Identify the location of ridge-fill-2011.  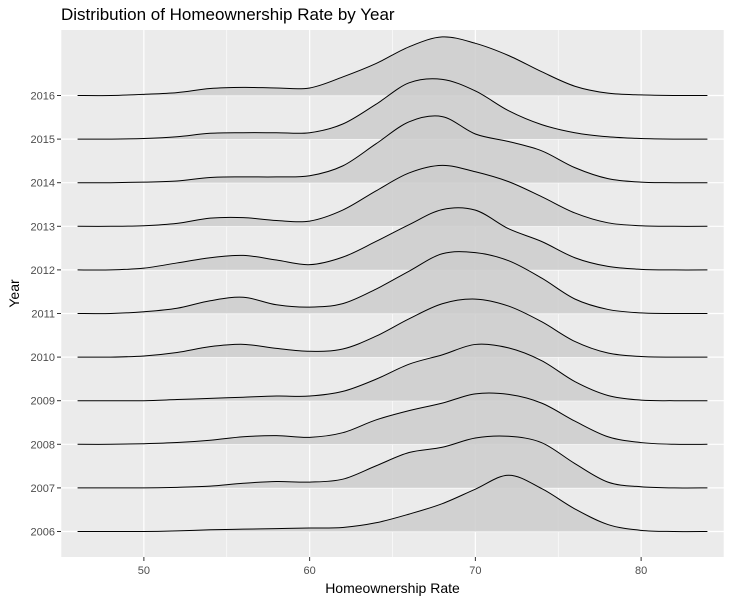
(392, 282).